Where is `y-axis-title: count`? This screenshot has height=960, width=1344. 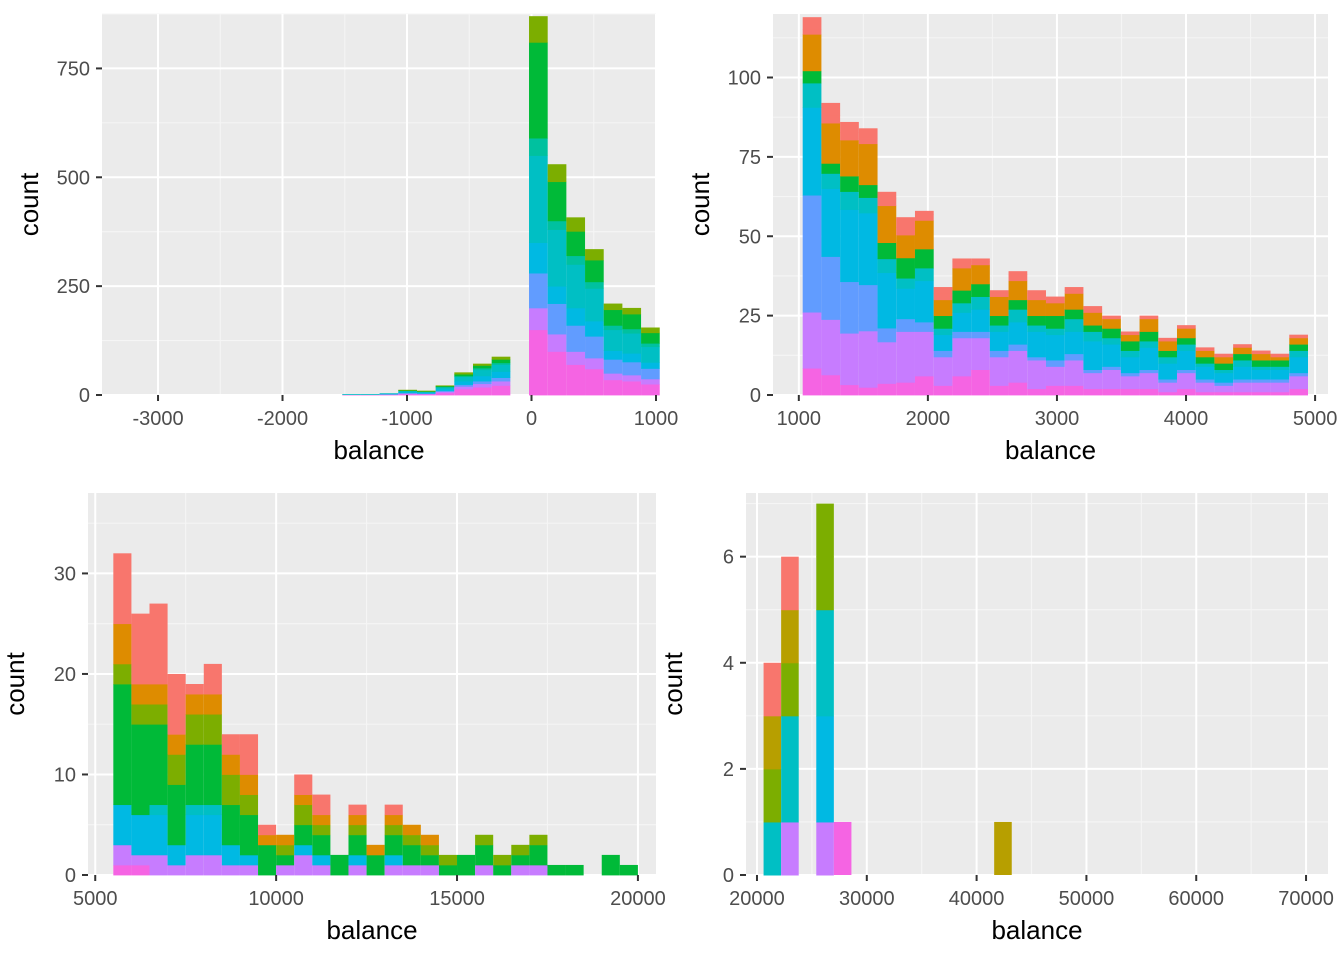
y-axis-title: count is located at coordinates (700, 204).